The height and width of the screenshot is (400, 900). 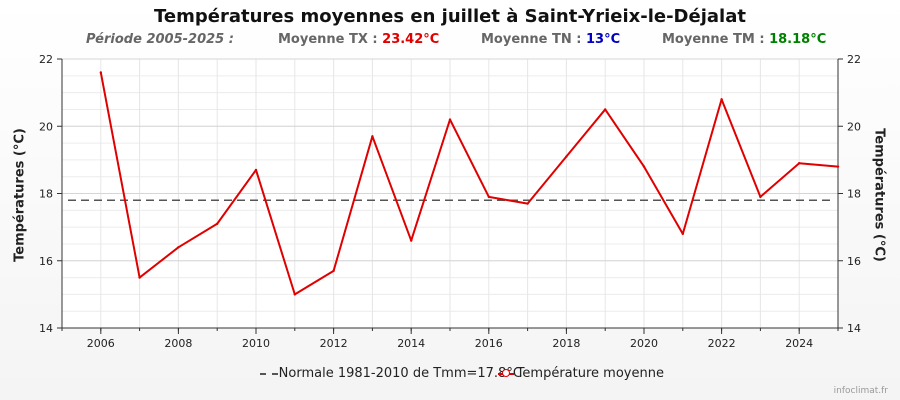 What do you see at coordinates (46, 59) in the screenshot?
I see `y-tick-label-left: 22` at bounding box center [46, 59].